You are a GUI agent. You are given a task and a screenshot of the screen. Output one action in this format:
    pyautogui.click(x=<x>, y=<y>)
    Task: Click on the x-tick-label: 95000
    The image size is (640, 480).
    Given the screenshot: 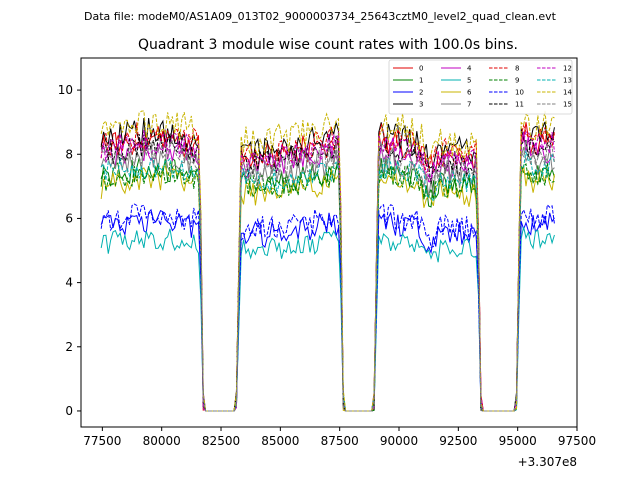 What is the action you would take?
    pyautogui.click(x=518, y=441)
    